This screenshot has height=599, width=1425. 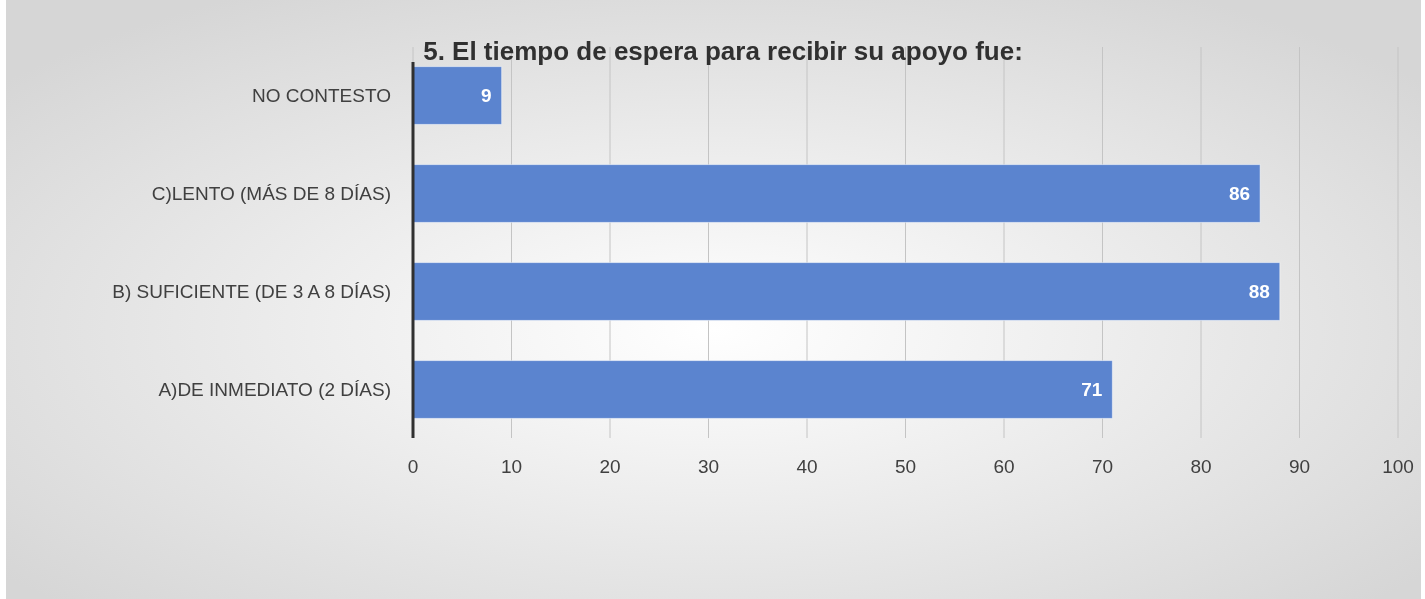 What do you see at coordinates (511, 466) in the screenshot?
I see `x-tick-label: 10` at bounding box center [511, 466].